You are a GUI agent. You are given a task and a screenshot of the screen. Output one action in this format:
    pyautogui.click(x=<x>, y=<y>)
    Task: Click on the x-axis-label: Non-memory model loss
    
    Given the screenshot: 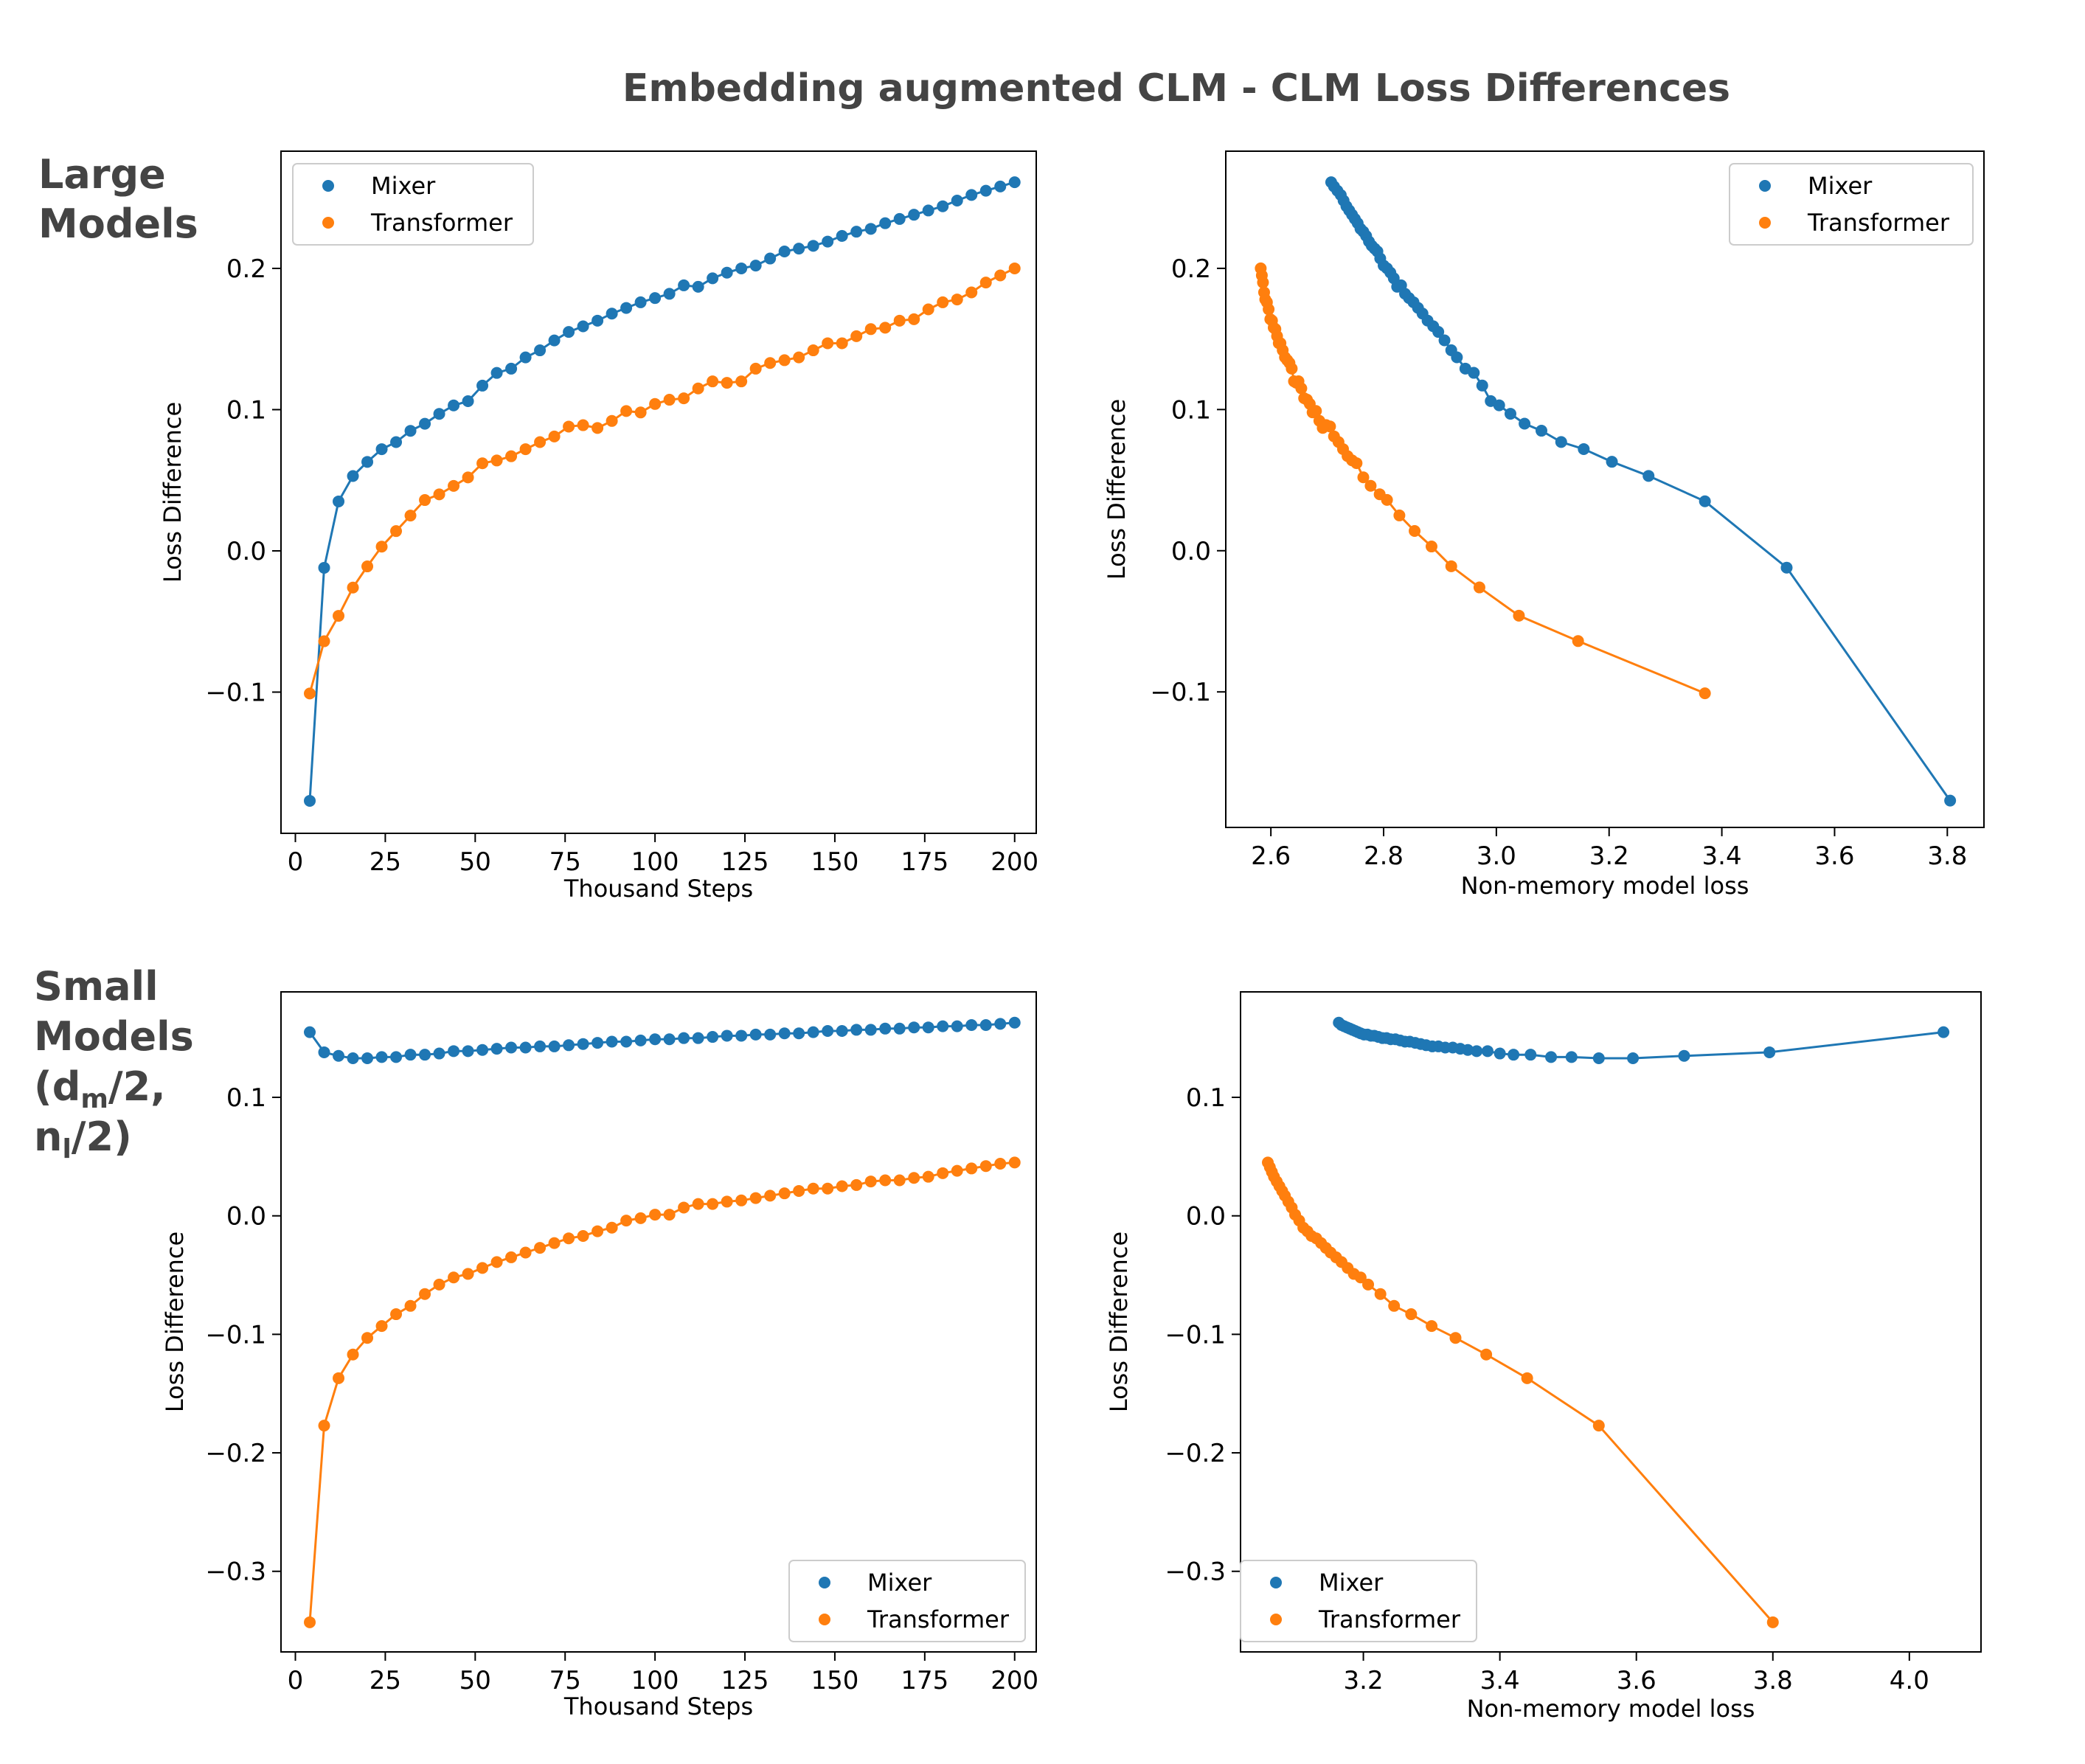 What is the action you would take?
    pyautogui.click(x=1605, y=886)
    